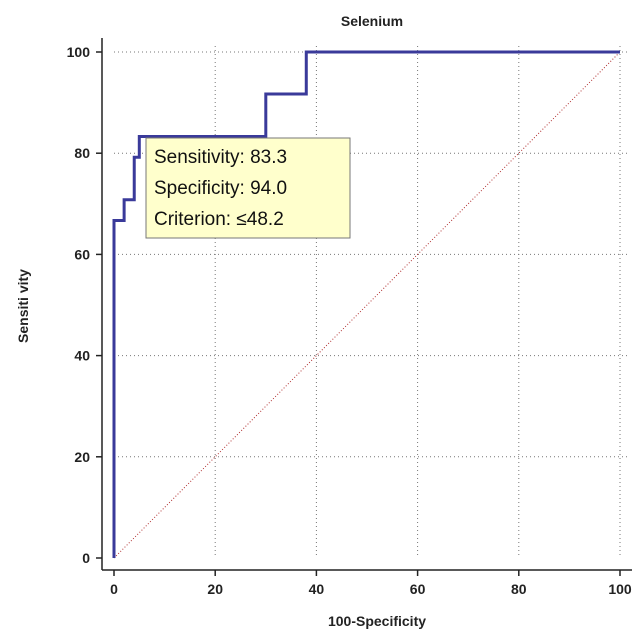 This screenshot has width=641, height=630. What do you see at coordinates (371, 583) in the screenshot?
I see `x-ticks: 0 20 40 60 80 100` at bounding box center [371, 583].